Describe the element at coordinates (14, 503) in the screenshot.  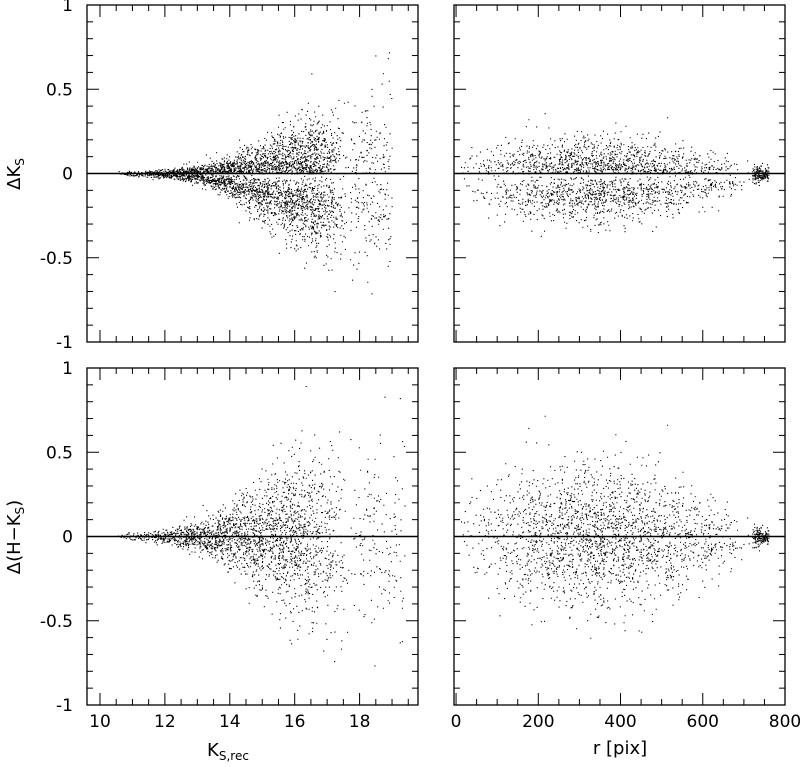
I see `y-axis-title-bottom-end: )` at that location.